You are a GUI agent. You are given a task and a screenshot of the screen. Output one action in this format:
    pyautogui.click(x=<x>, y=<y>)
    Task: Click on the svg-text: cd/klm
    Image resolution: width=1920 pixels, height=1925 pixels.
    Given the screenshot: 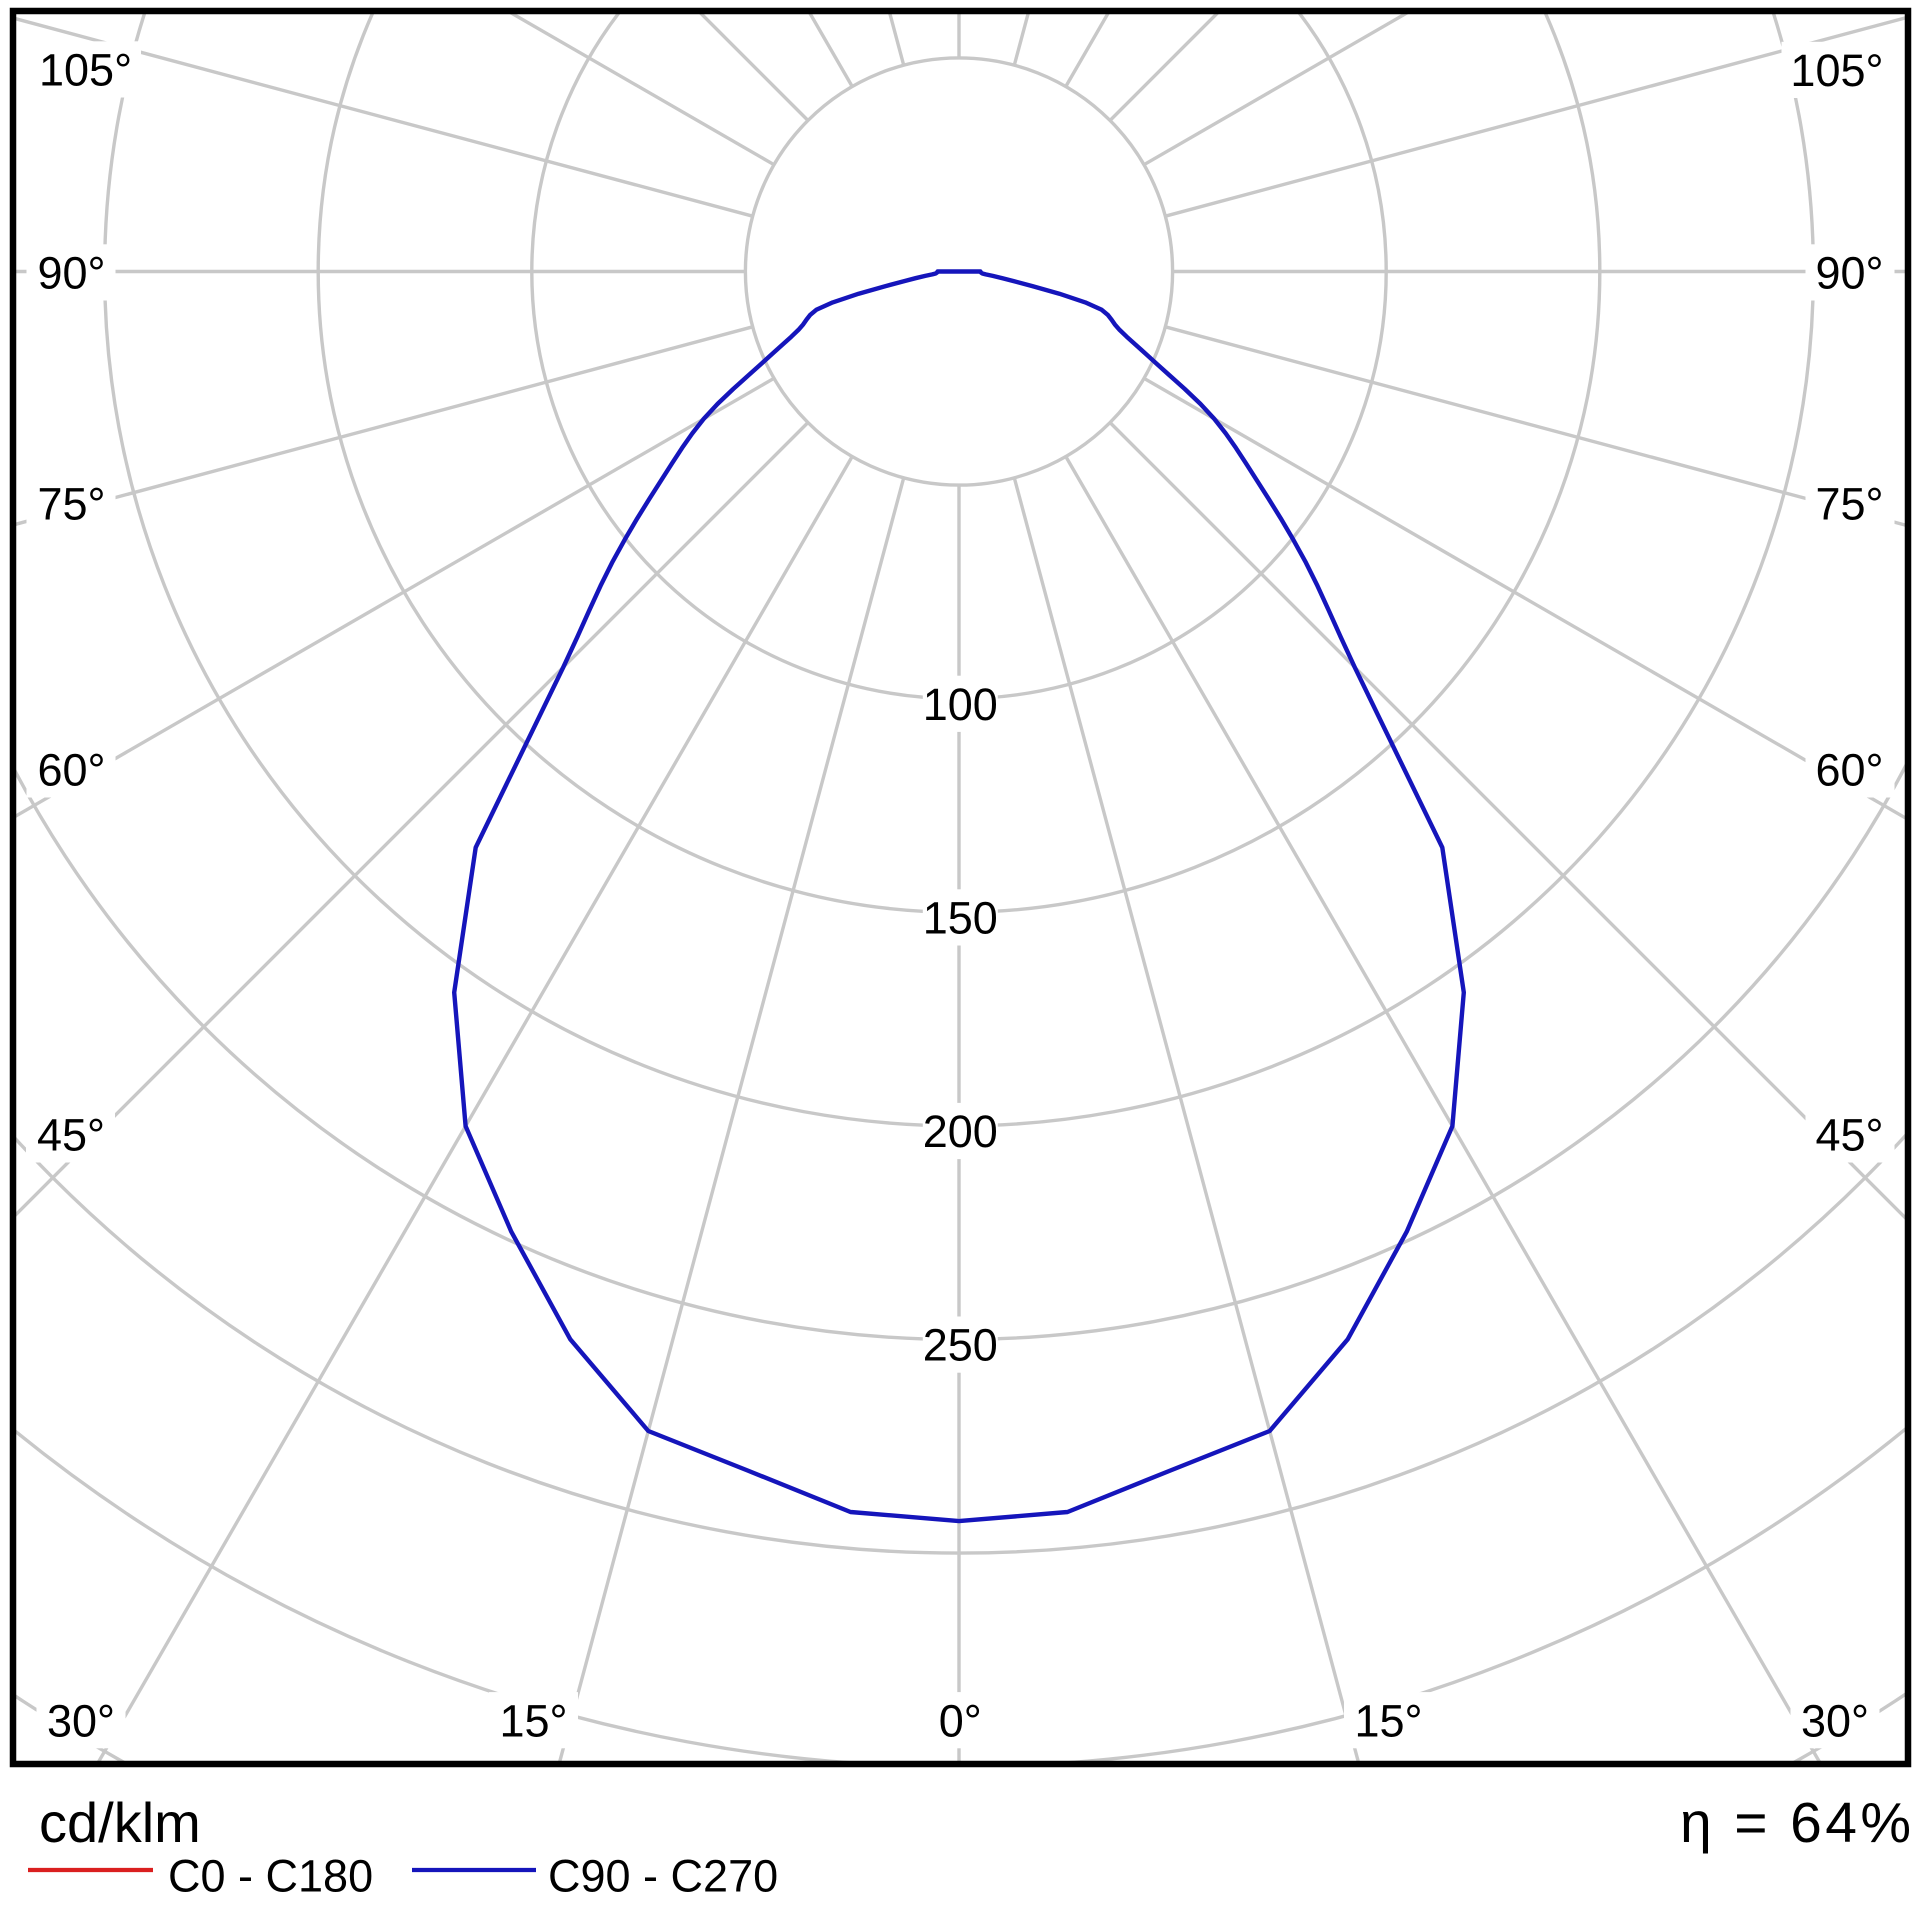 What is the action you would take?
    pyautogui.click(x=120, y=1822)
    